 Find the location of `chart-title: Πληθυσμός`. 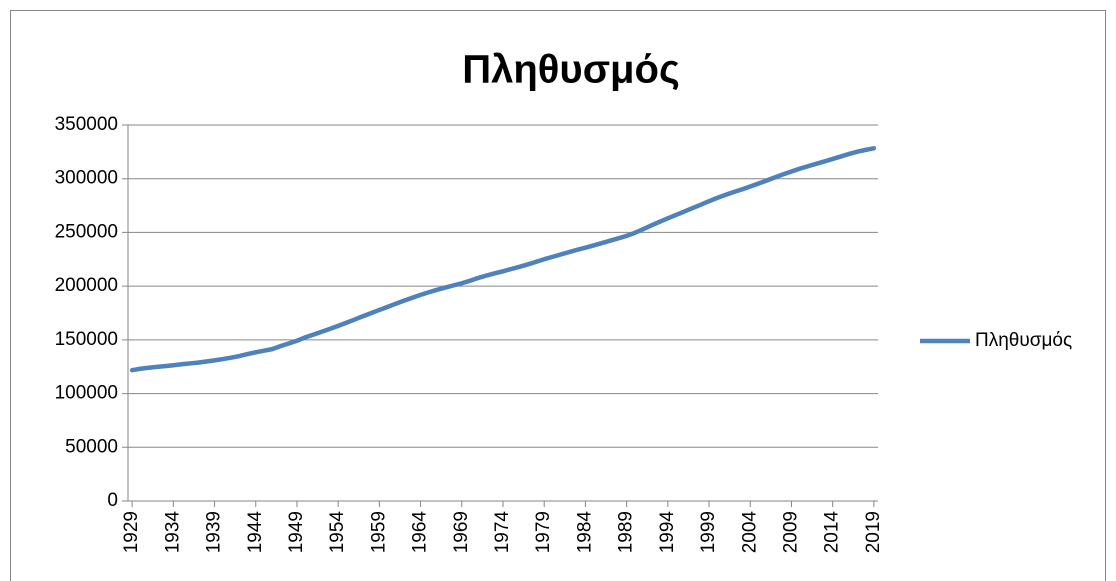

chart-title: Πληθυσμός is located at coordinates (571, 70).